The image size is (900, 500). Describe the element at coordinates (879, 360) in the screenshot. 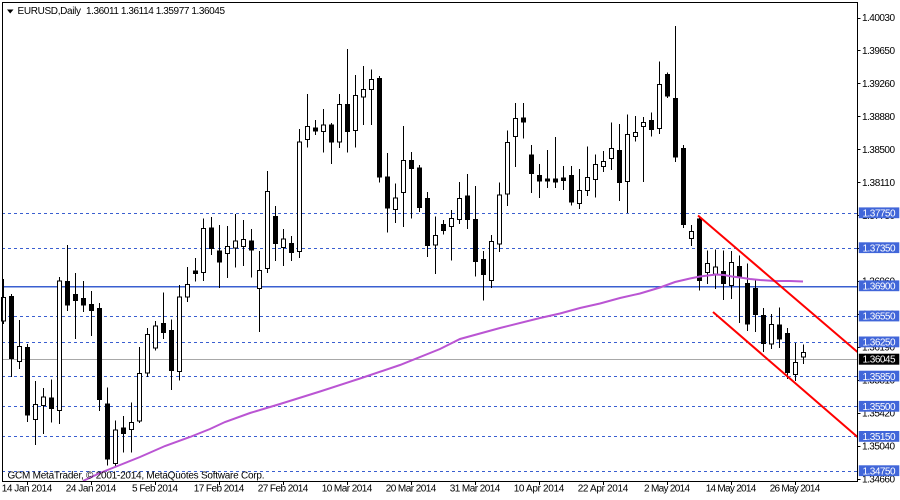

I see `svg-text: 1.36045` at that location.